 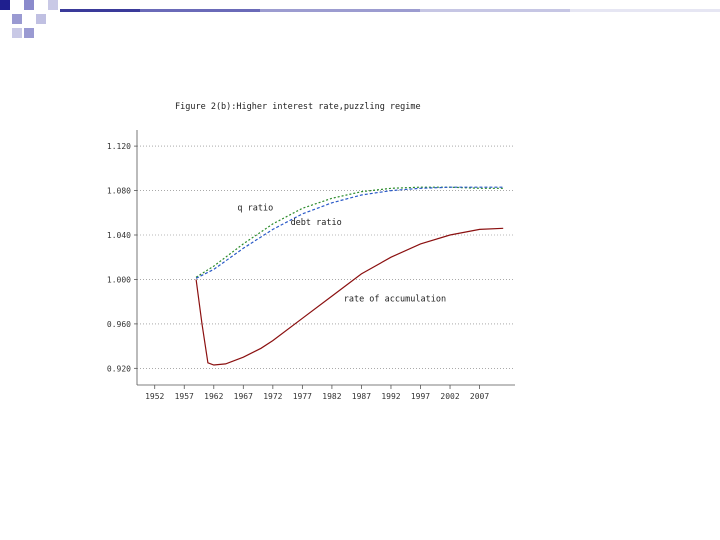 What do you see at coordinates (449, 396) in the screenshot?
I see `x-tick-label: 2002` at bounding box center [449, 396].